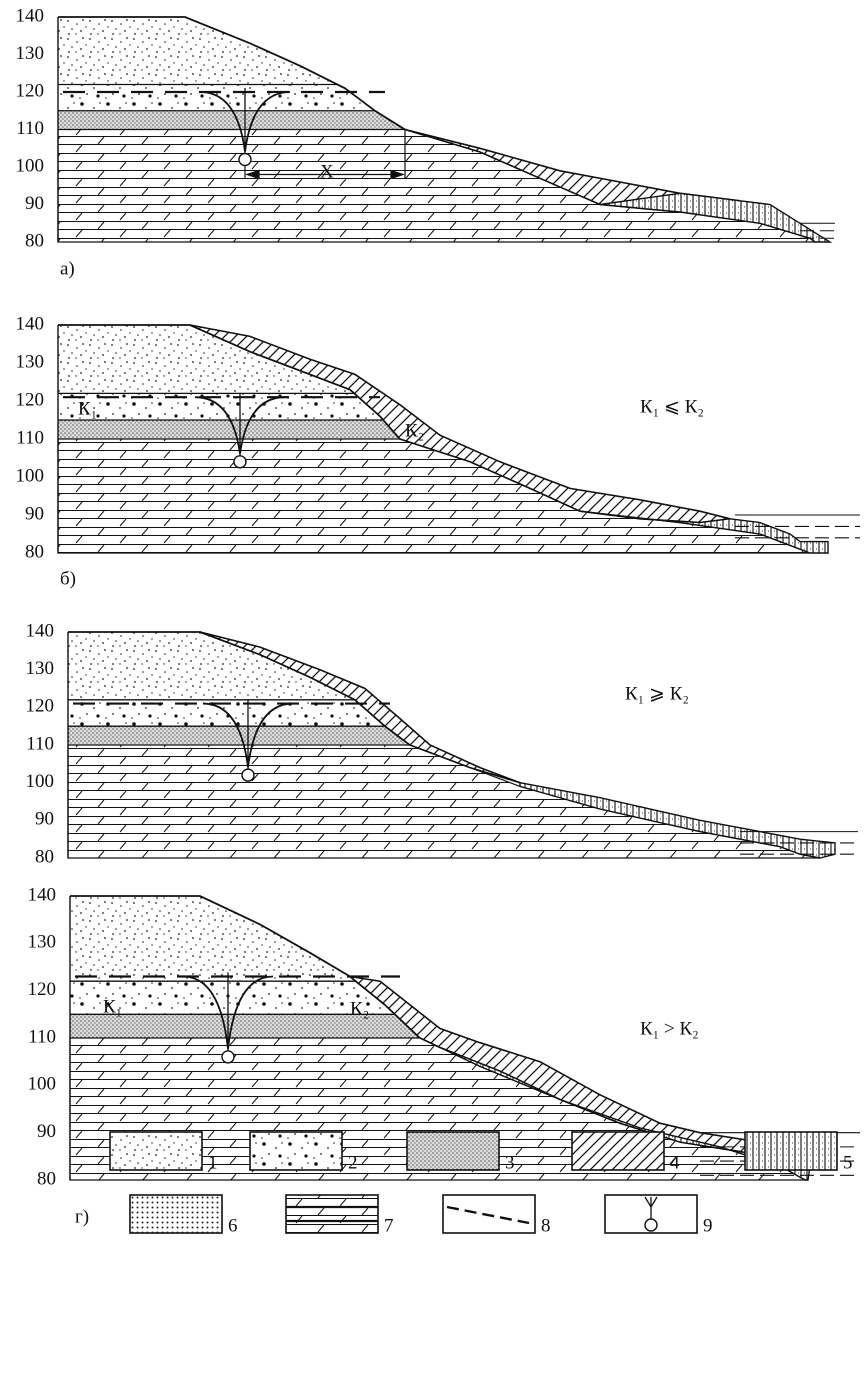 Image resolution: width=867 pixels, height=1373 pixels. I want to click on legend-label: 2, so click(353, 1162).